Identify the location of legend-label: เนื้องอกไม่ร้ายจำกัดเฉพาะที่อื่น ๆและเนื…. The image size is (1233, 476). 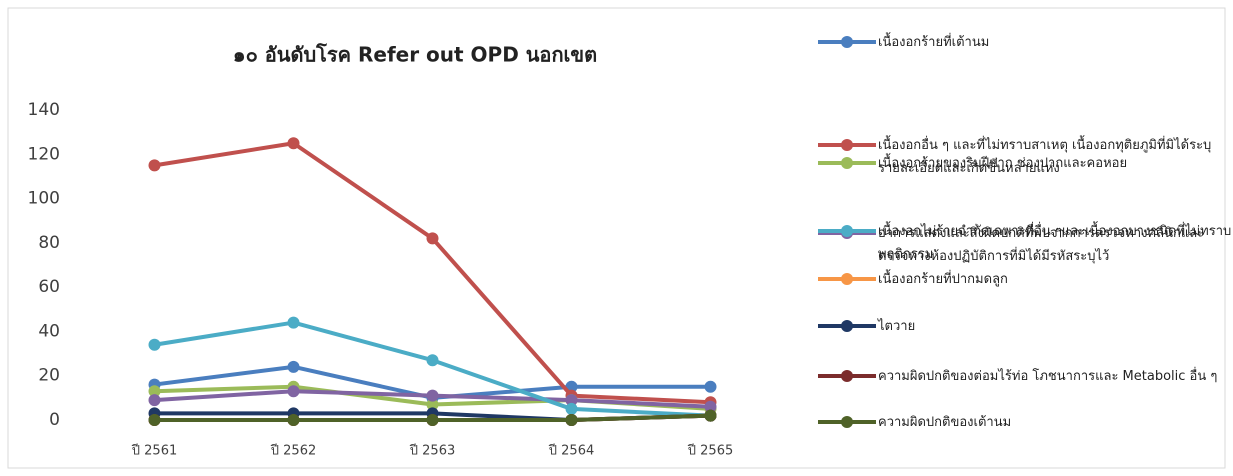
(1055, 243).